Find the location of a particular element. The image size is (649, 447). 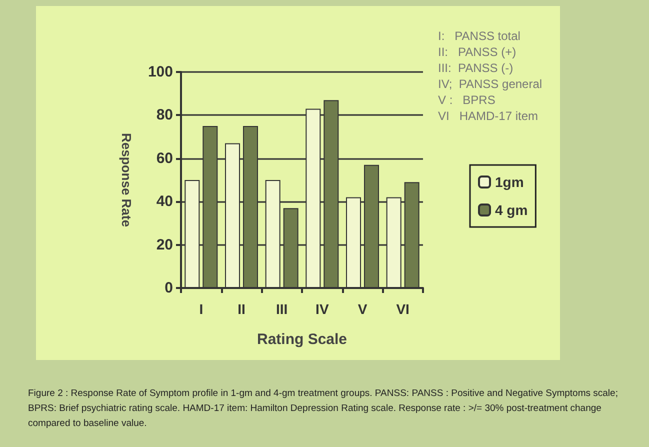

y-tick-label: 40 is located at coordinates (164, 201).